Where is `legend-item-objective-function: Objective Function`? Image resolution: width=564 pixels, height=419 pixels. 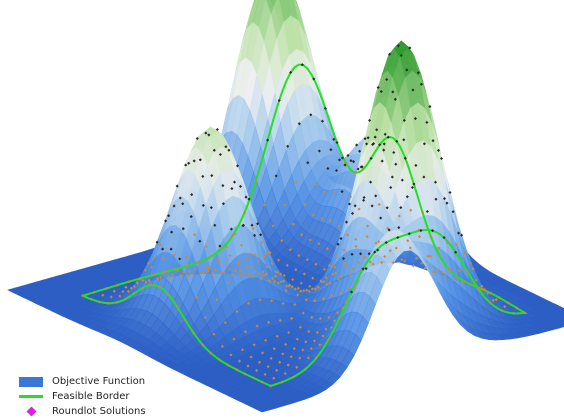 legend-item-objective-function: Objective Function is located at coordinates (82, 381).